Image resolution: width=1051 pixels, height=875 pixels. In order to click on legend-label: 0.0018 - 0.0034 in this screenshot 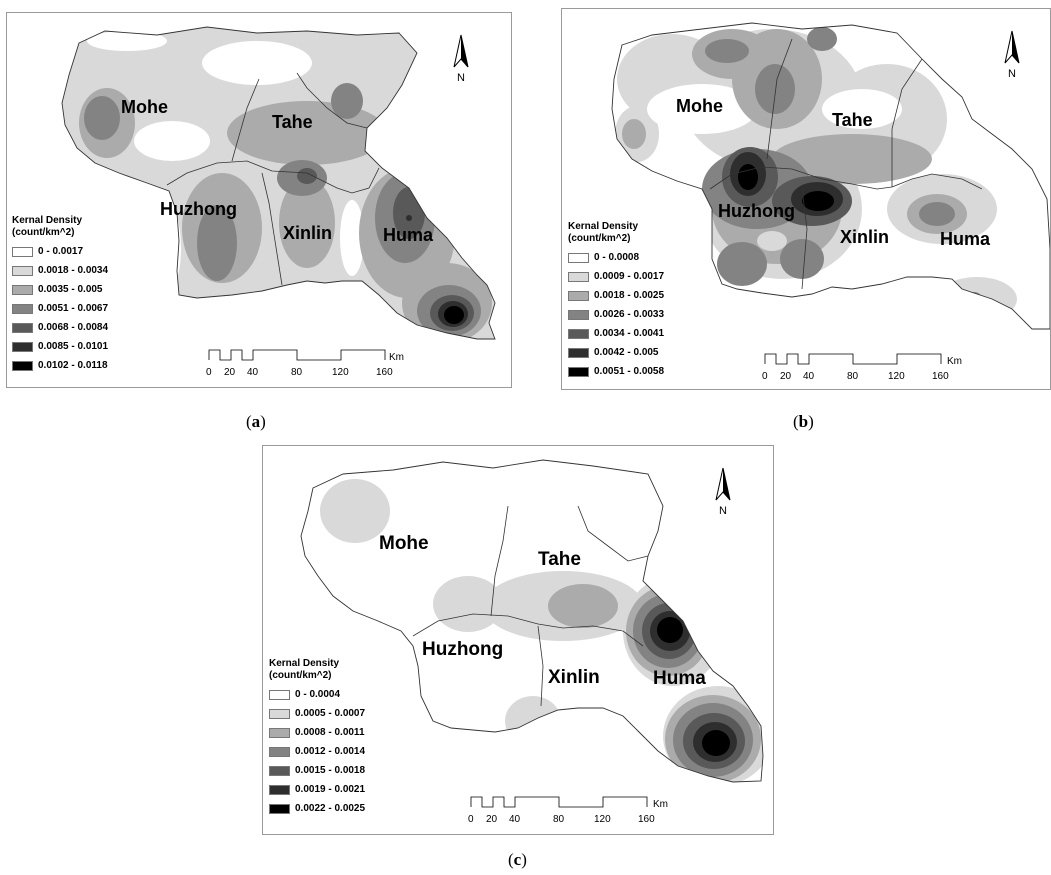, I will do `click(73, 270)`.